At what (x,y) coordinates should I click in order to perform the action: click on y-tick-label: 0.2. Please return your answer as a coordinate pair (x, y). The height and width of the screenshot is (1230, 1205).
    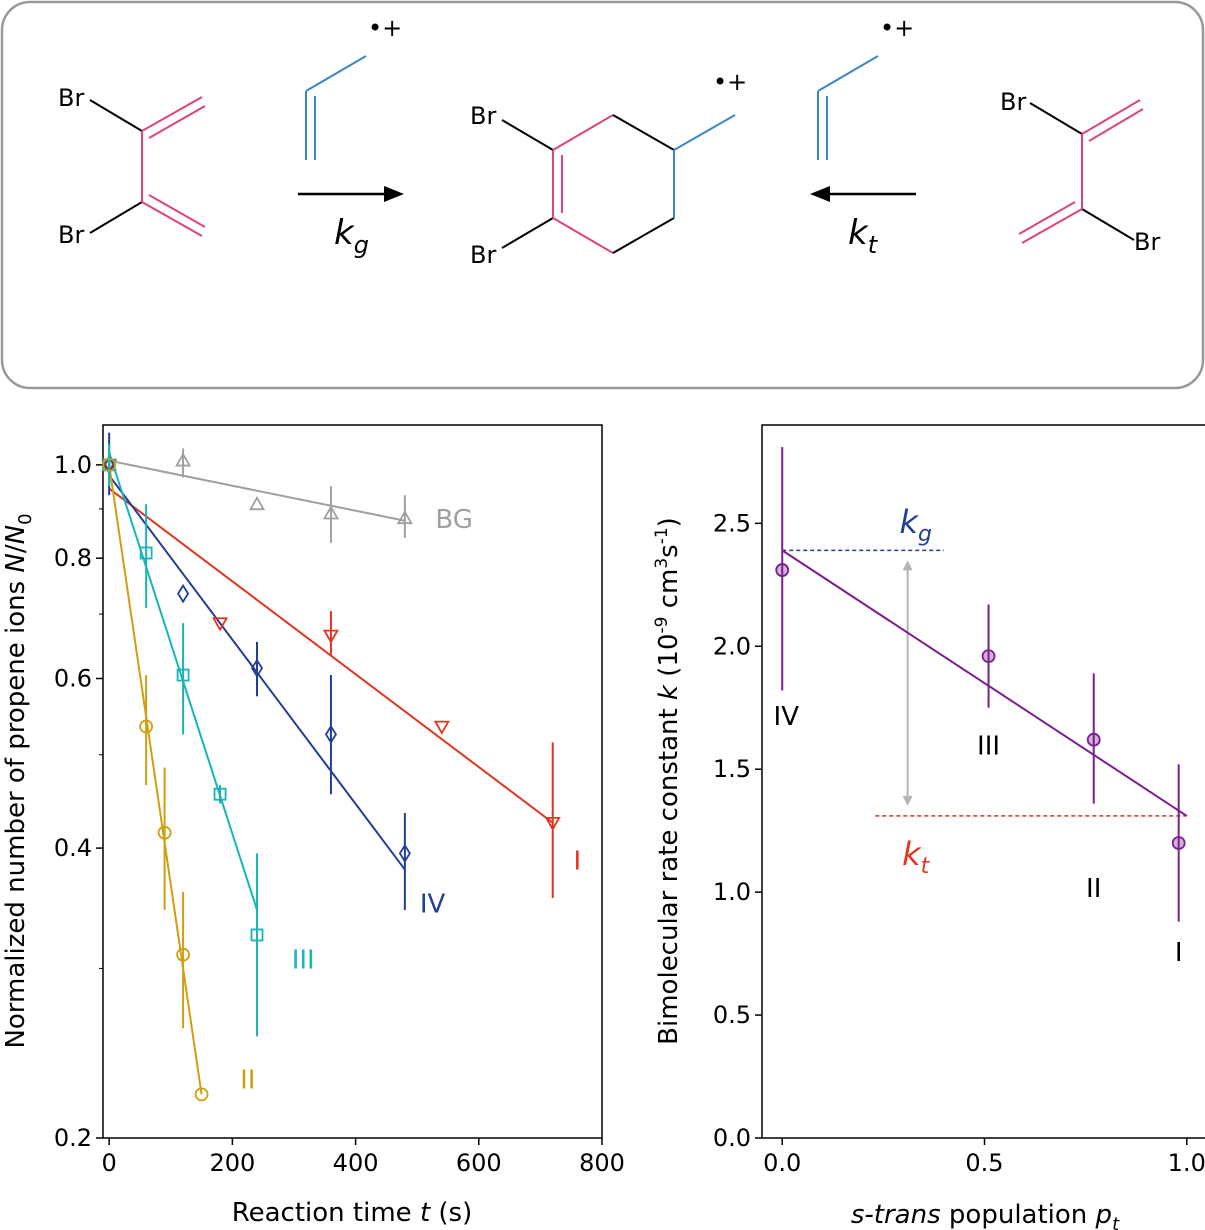
    Looking at the image, I should click on (73, 1138).